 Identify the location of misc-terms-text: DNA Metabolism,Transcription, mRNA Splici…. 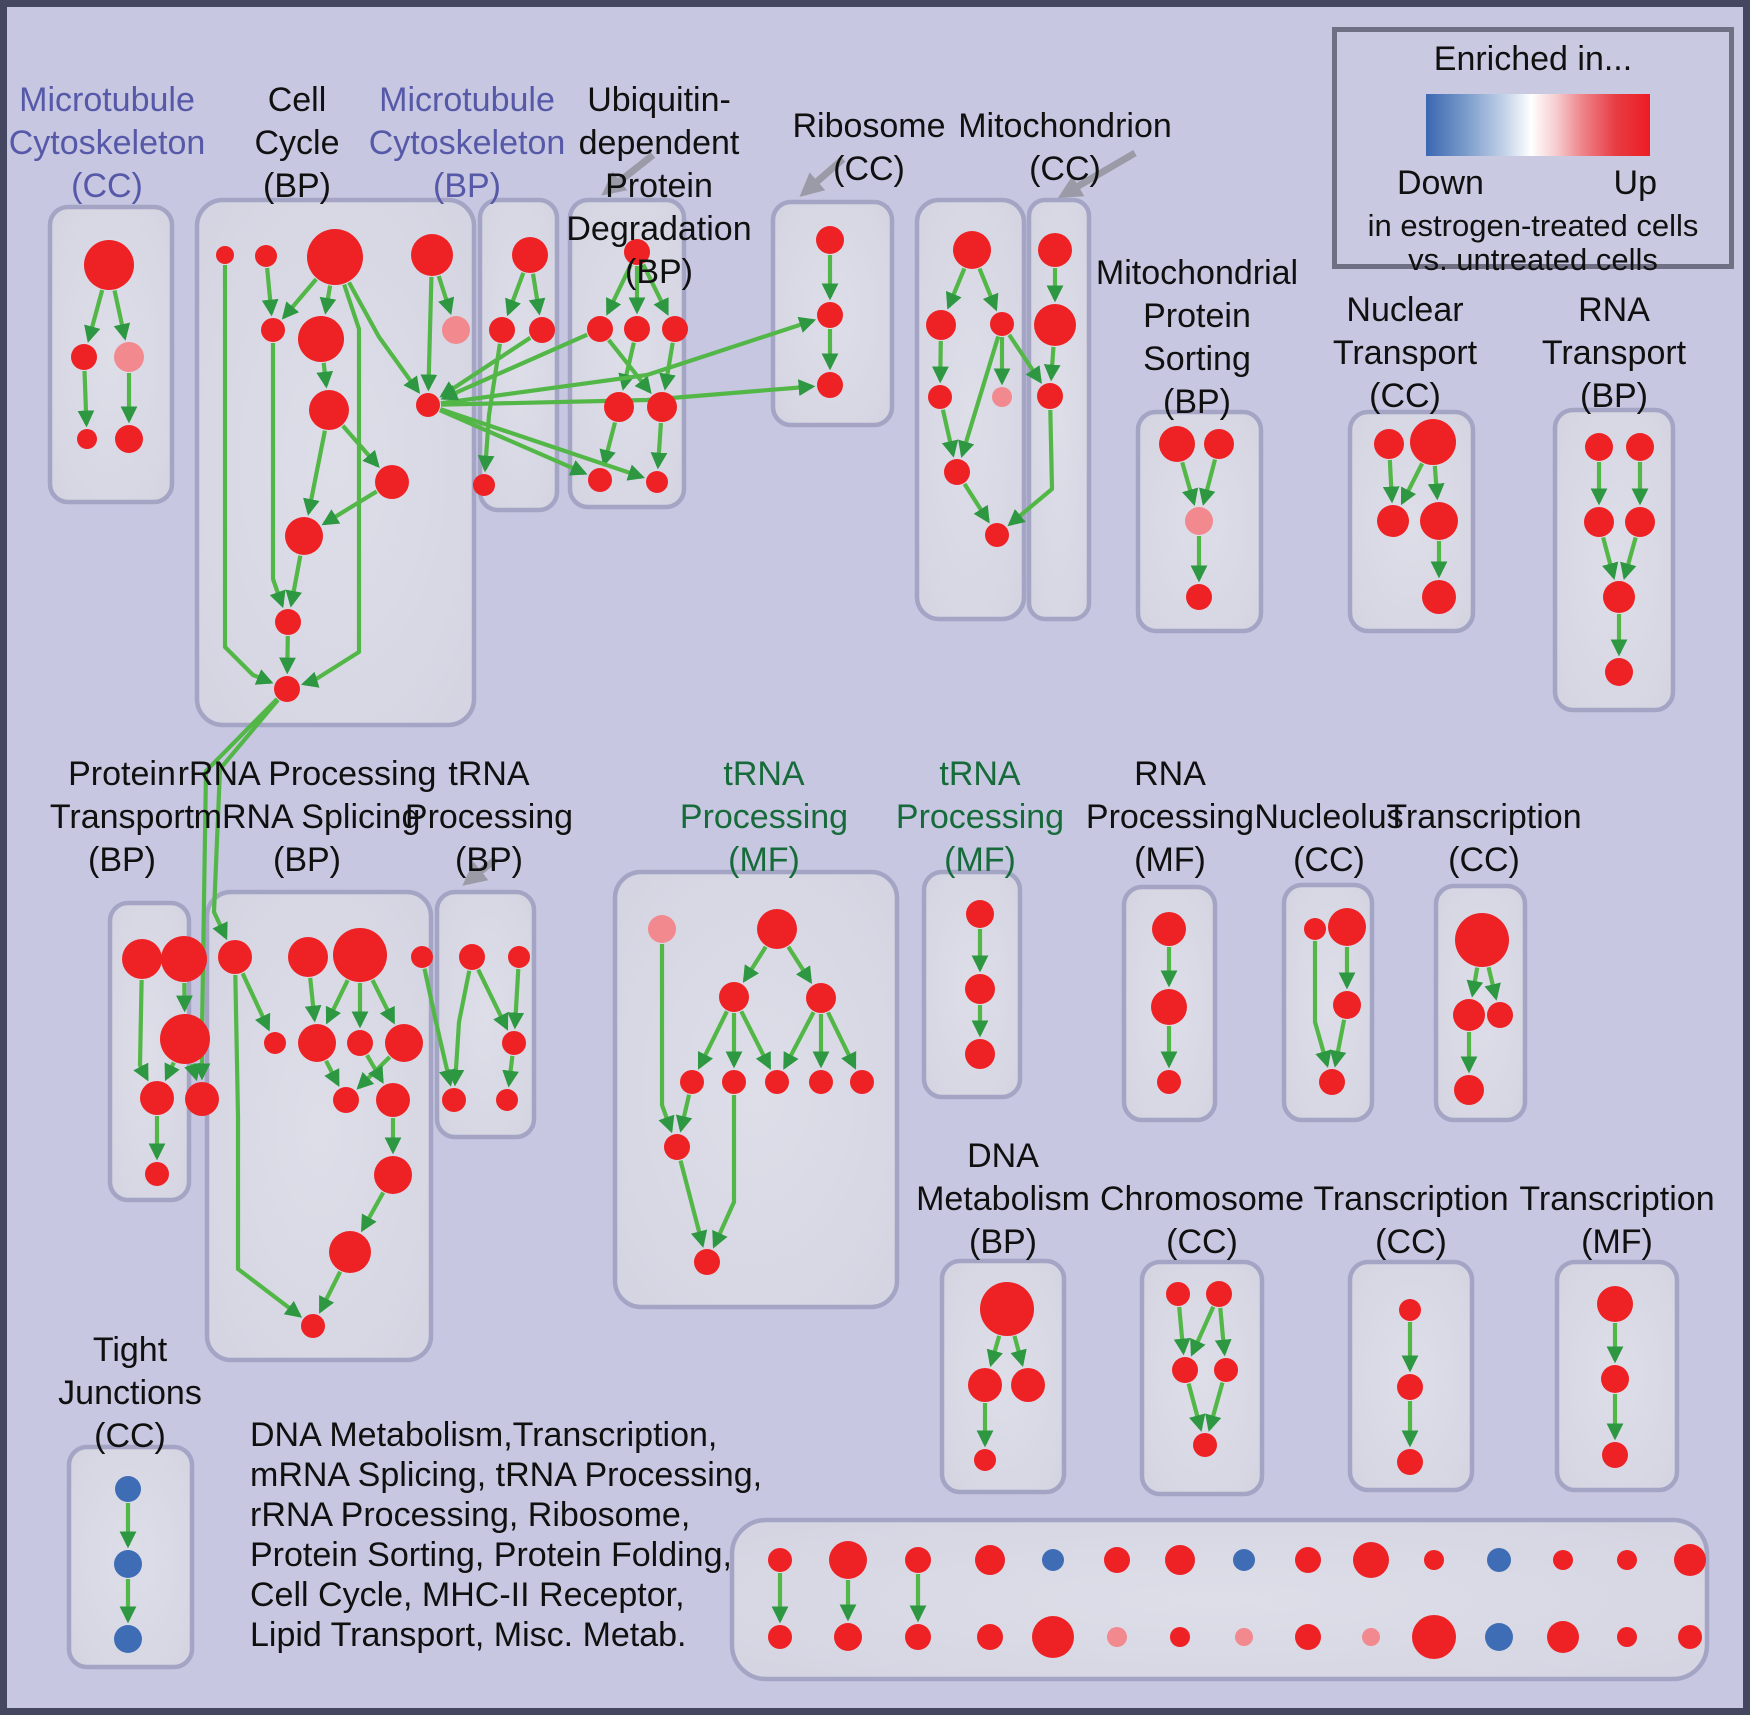
(506, 1535).